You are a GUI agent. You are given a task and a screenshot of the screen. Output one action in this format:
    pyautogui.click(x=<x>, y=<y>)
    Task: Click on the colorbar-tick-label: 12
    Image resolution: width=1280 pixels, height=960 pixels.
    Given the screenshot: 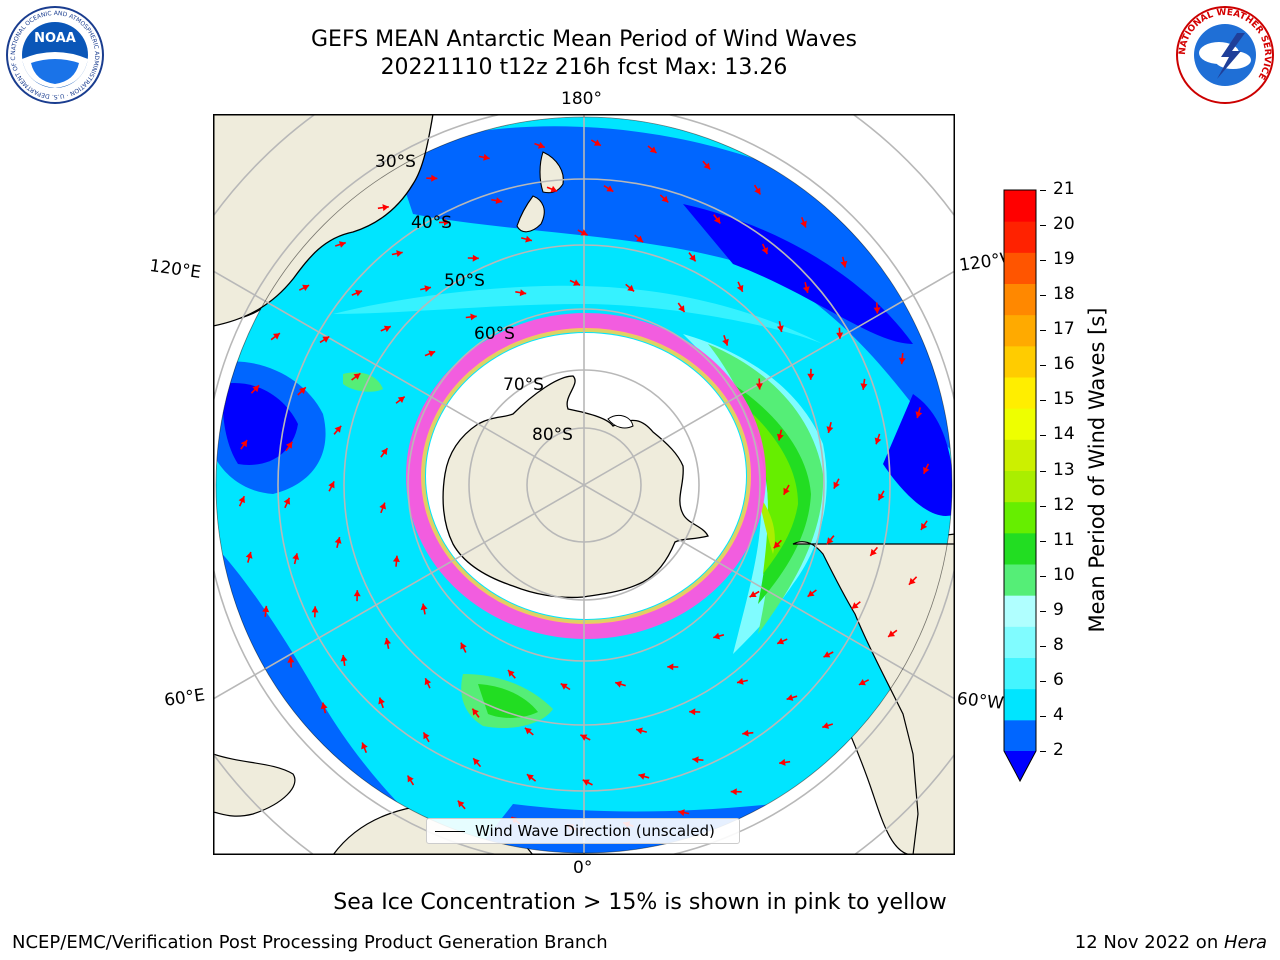 What is the action you would take?
    pyautogui.click(x=1064, y=504)
    